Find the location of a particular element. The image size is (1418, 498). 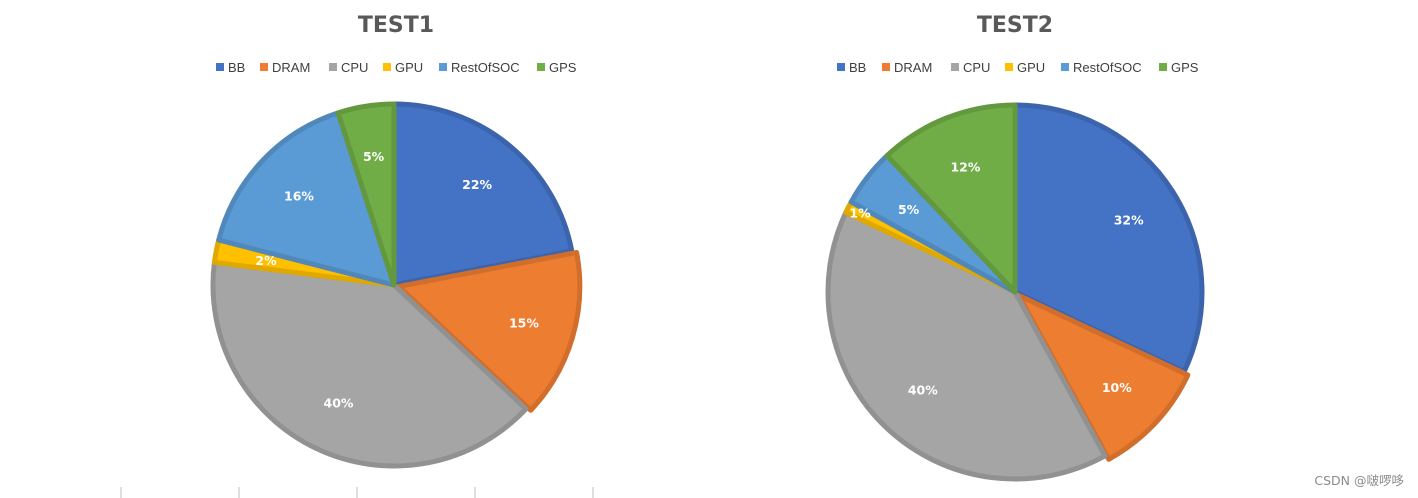

chart-title: TEST2 is located at coordinates (1015, 25).